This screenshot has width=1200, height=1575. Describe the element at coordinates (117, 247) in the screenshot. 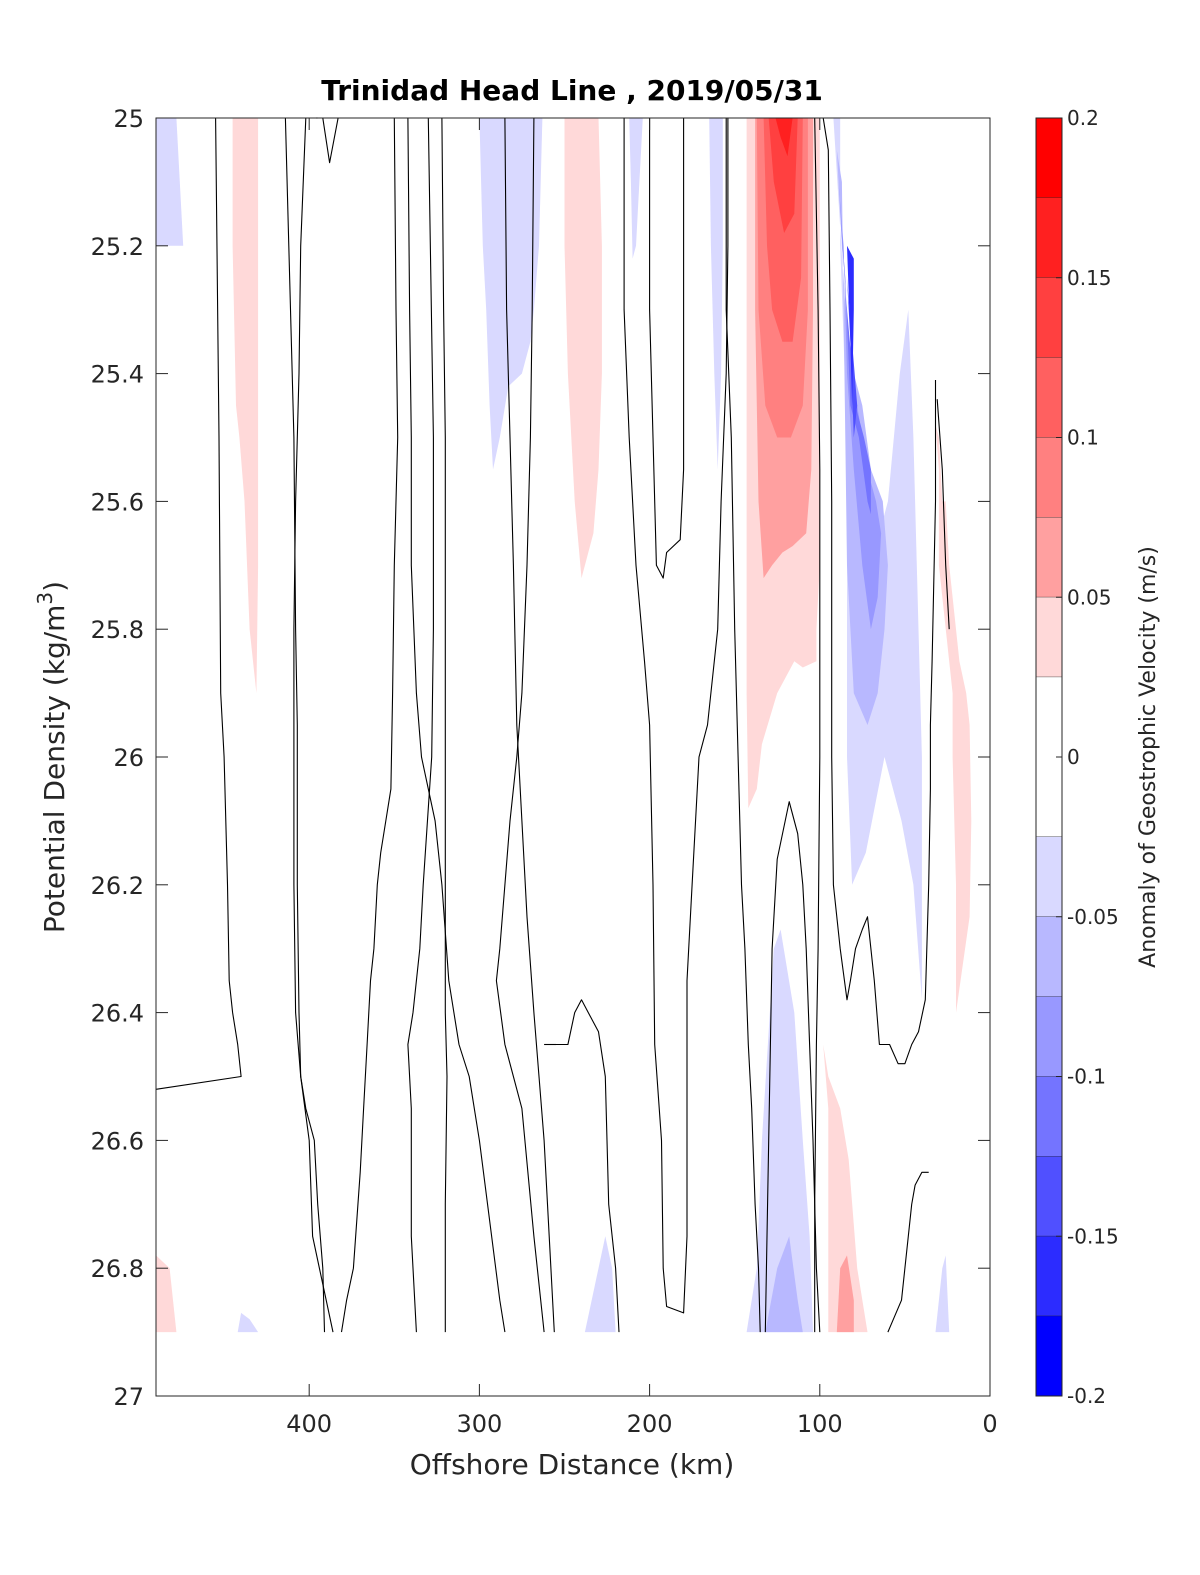

I see `y-tick-label: 25.2` at that location.